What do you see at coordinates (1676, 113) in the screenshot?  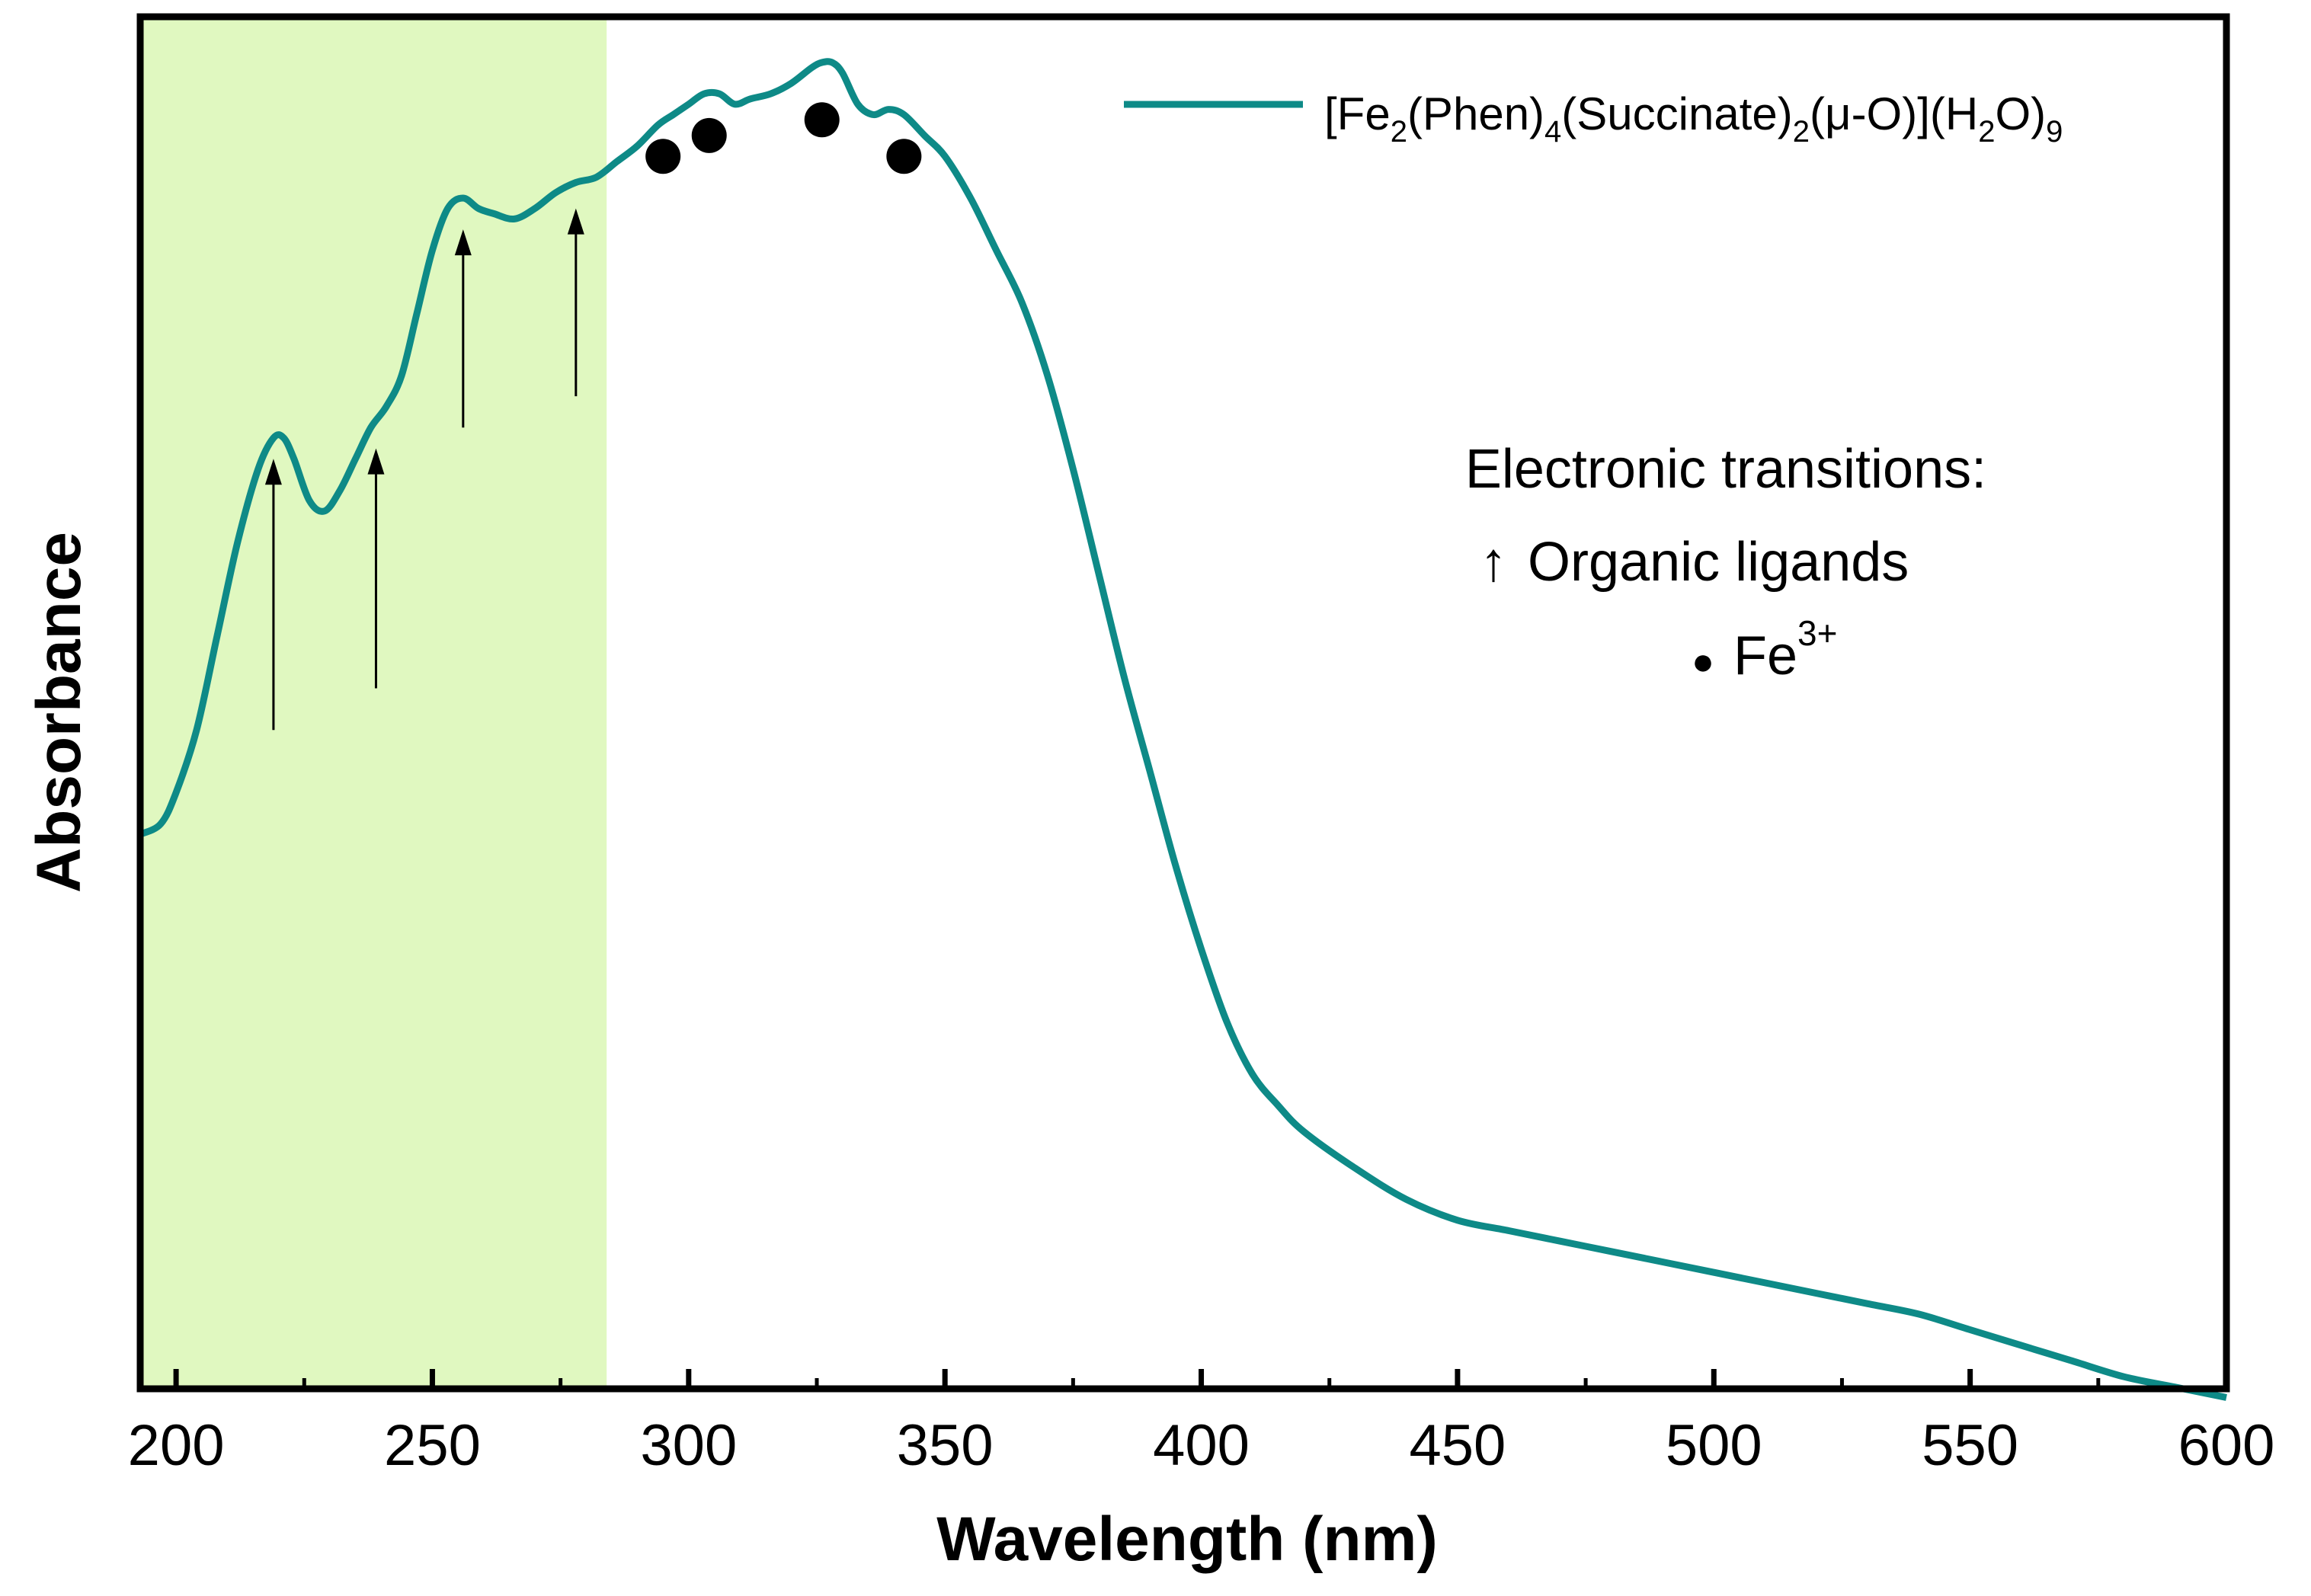 I see `legend-text-part: (Succinate)` at bounding box center [1676, 113].